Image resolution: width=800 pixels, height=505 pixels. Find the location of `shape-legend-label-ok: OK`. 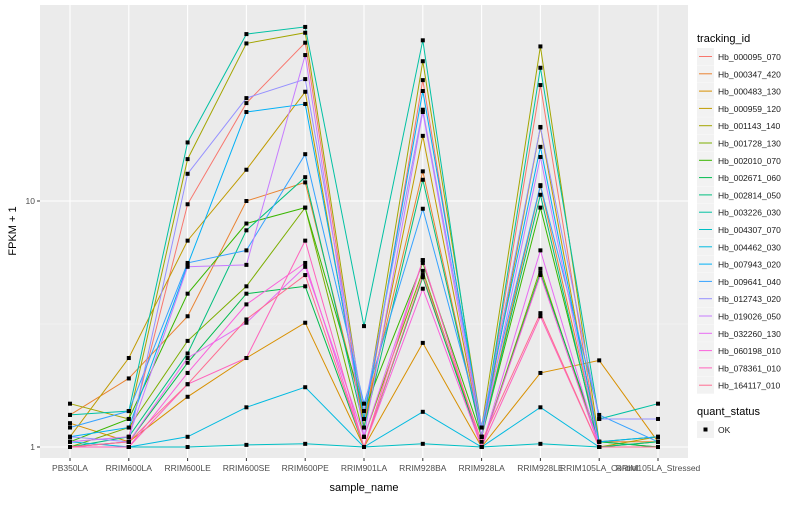

shape-legend-label-ok: OK is located at coordinates (724, 430).